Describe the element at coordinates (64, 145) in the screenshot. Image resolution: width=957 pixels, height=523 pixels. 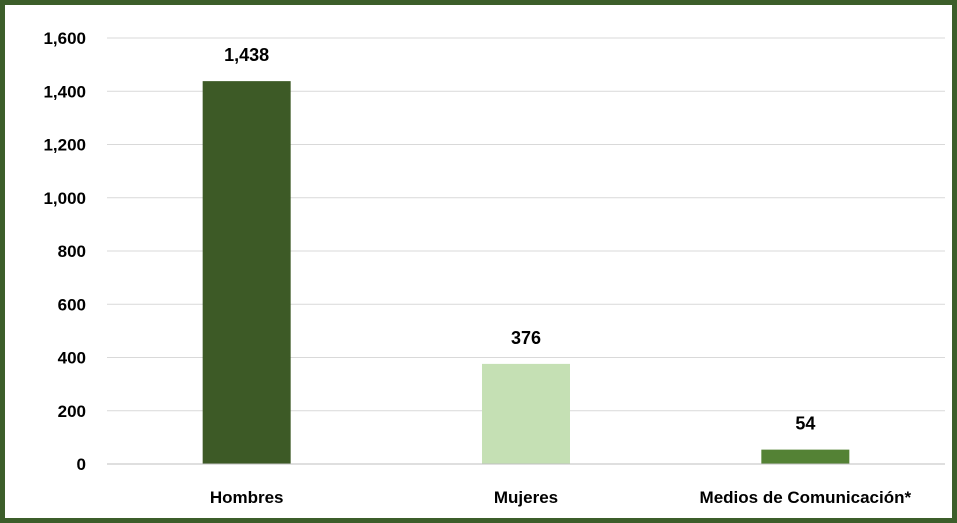
I see `y-tick-label: 1,200` at that location.